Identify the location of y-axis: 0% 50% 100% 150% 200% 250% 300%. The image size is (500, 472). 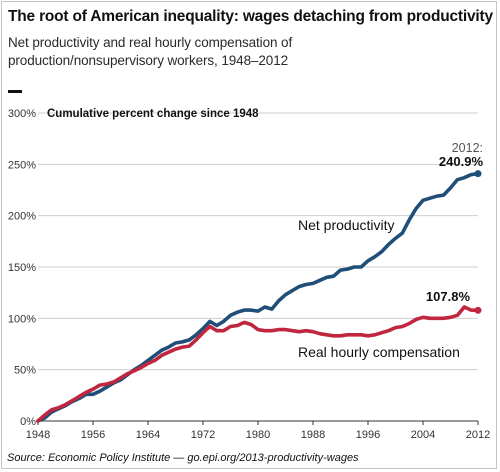
(22, 268).